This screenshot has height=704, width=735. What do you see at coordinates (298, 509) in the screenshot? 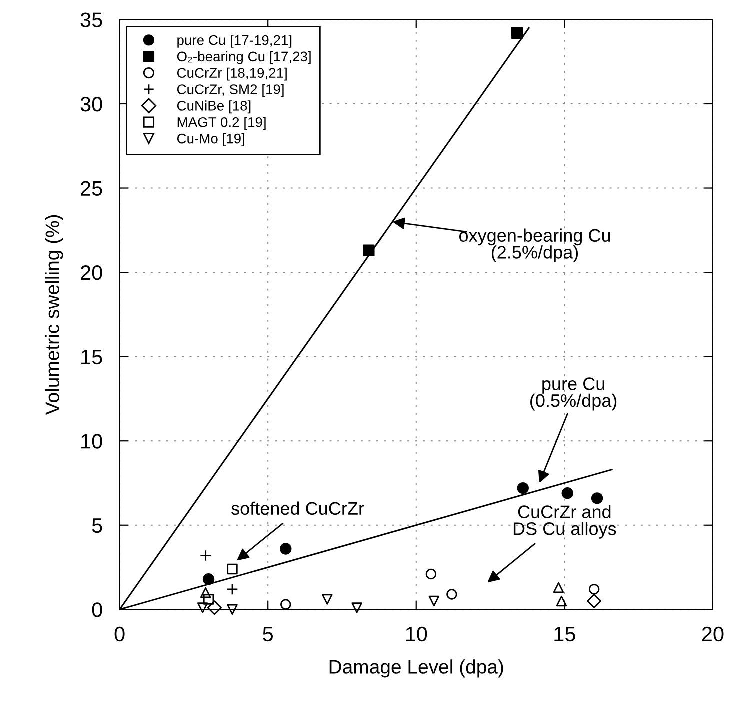
I see `annotation: softened CuCrZr` at bounding box center [298, 509].